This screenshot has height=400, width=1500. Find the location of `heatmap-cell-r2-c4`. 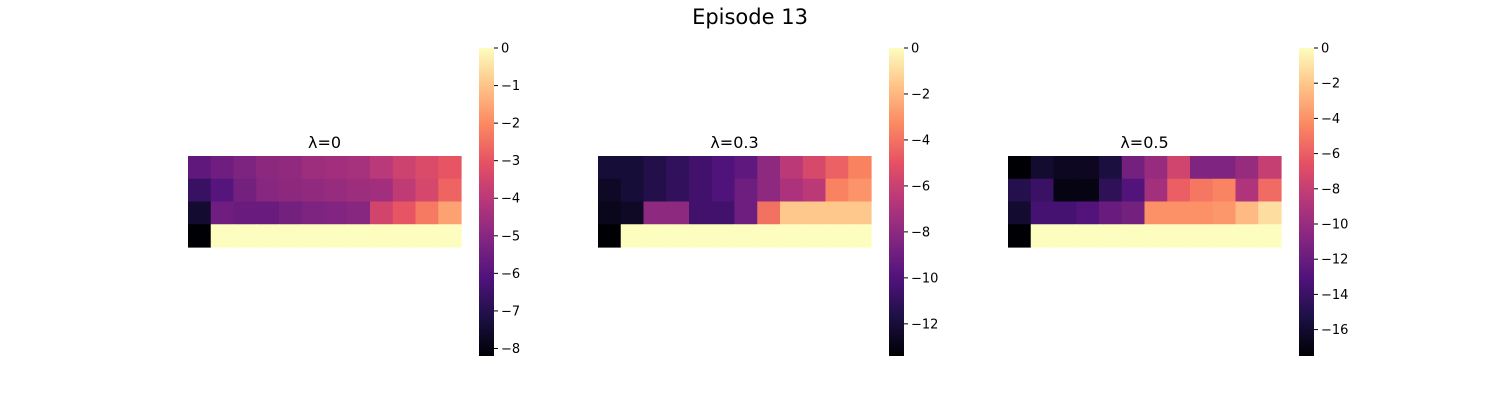

heatmap-cell-r2-c4 is located at coordinates (291, 213).